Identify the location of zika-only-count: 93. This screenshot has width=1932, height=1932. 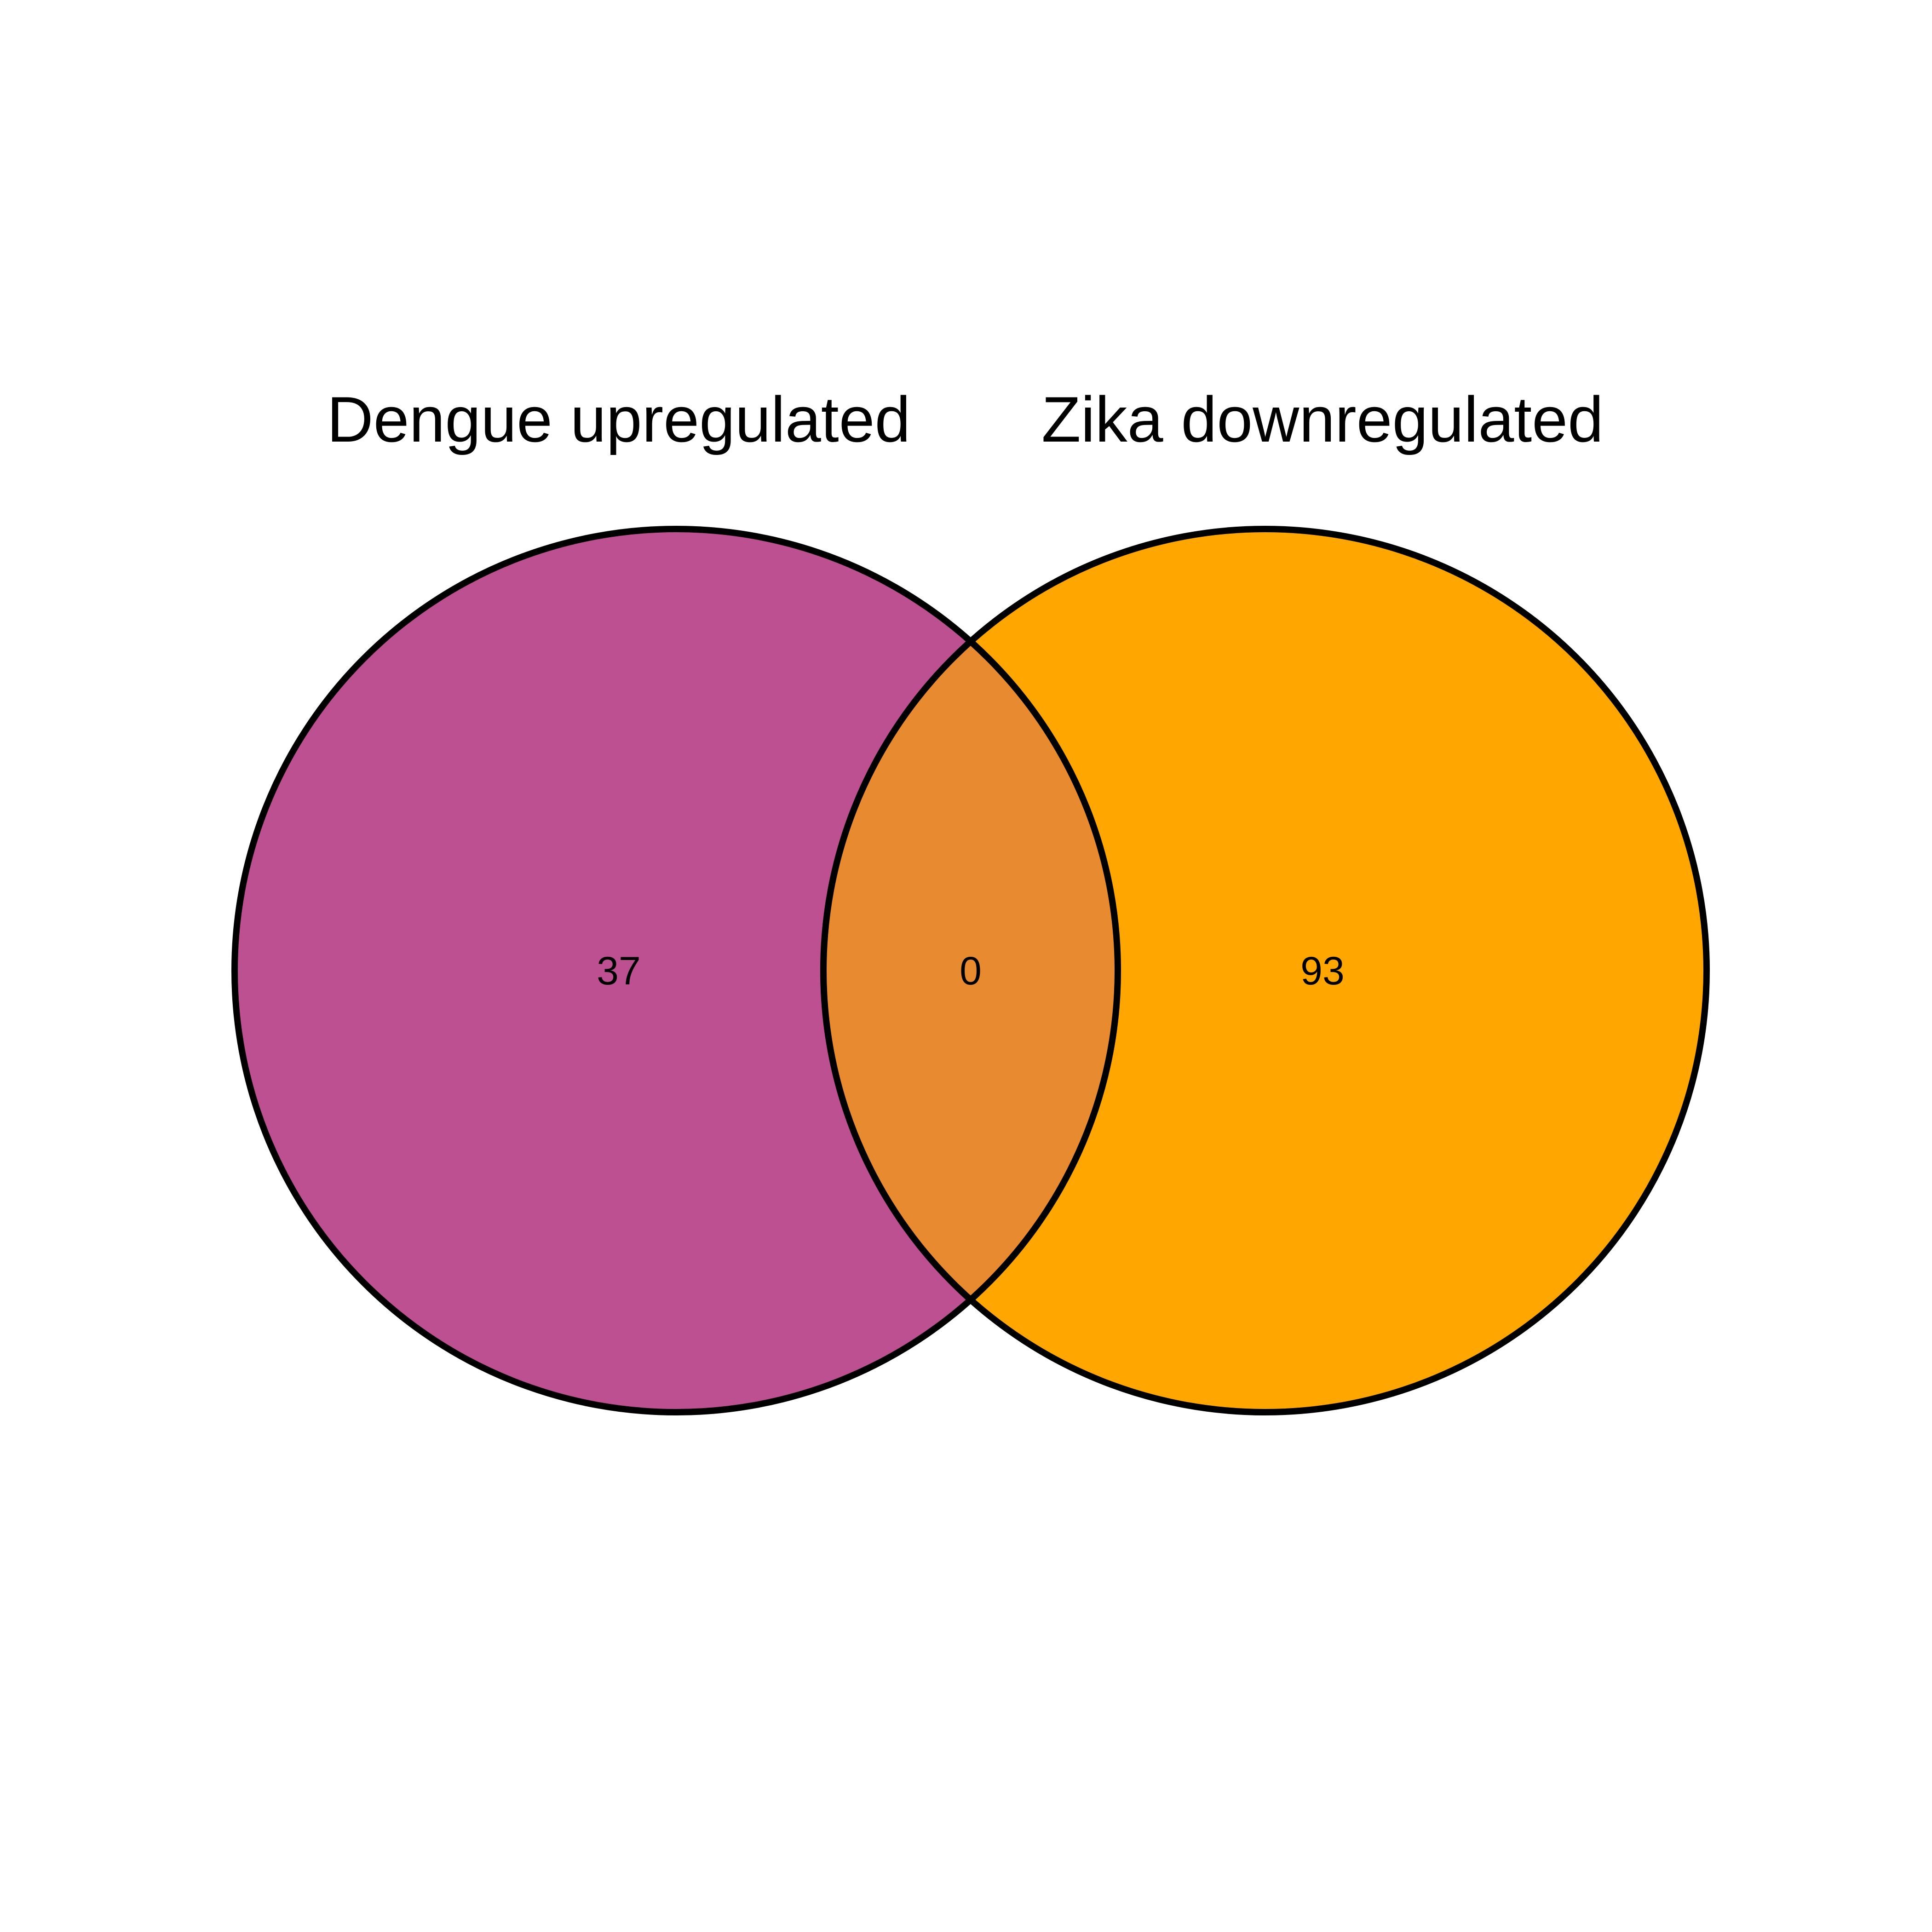
(1322, 971).